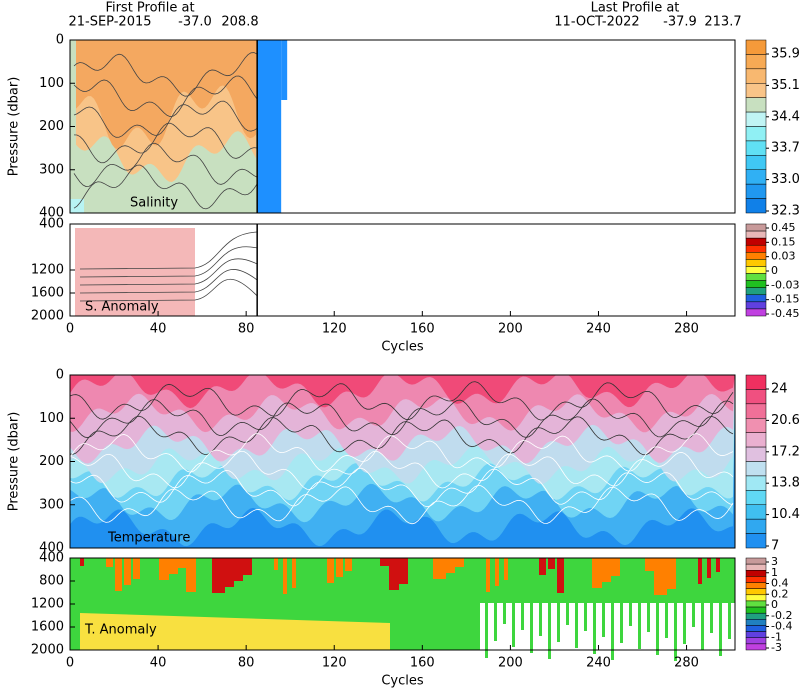  Describe the element at coordinates (686, 663) in the screenshot. I see `x-tick-label: 280` at that location.